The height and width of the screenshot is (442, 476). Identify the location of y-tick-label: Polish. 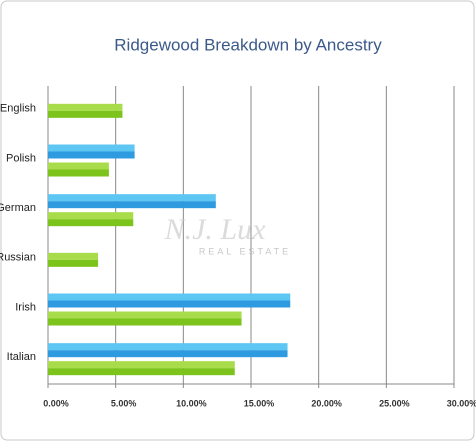
(21, 158).